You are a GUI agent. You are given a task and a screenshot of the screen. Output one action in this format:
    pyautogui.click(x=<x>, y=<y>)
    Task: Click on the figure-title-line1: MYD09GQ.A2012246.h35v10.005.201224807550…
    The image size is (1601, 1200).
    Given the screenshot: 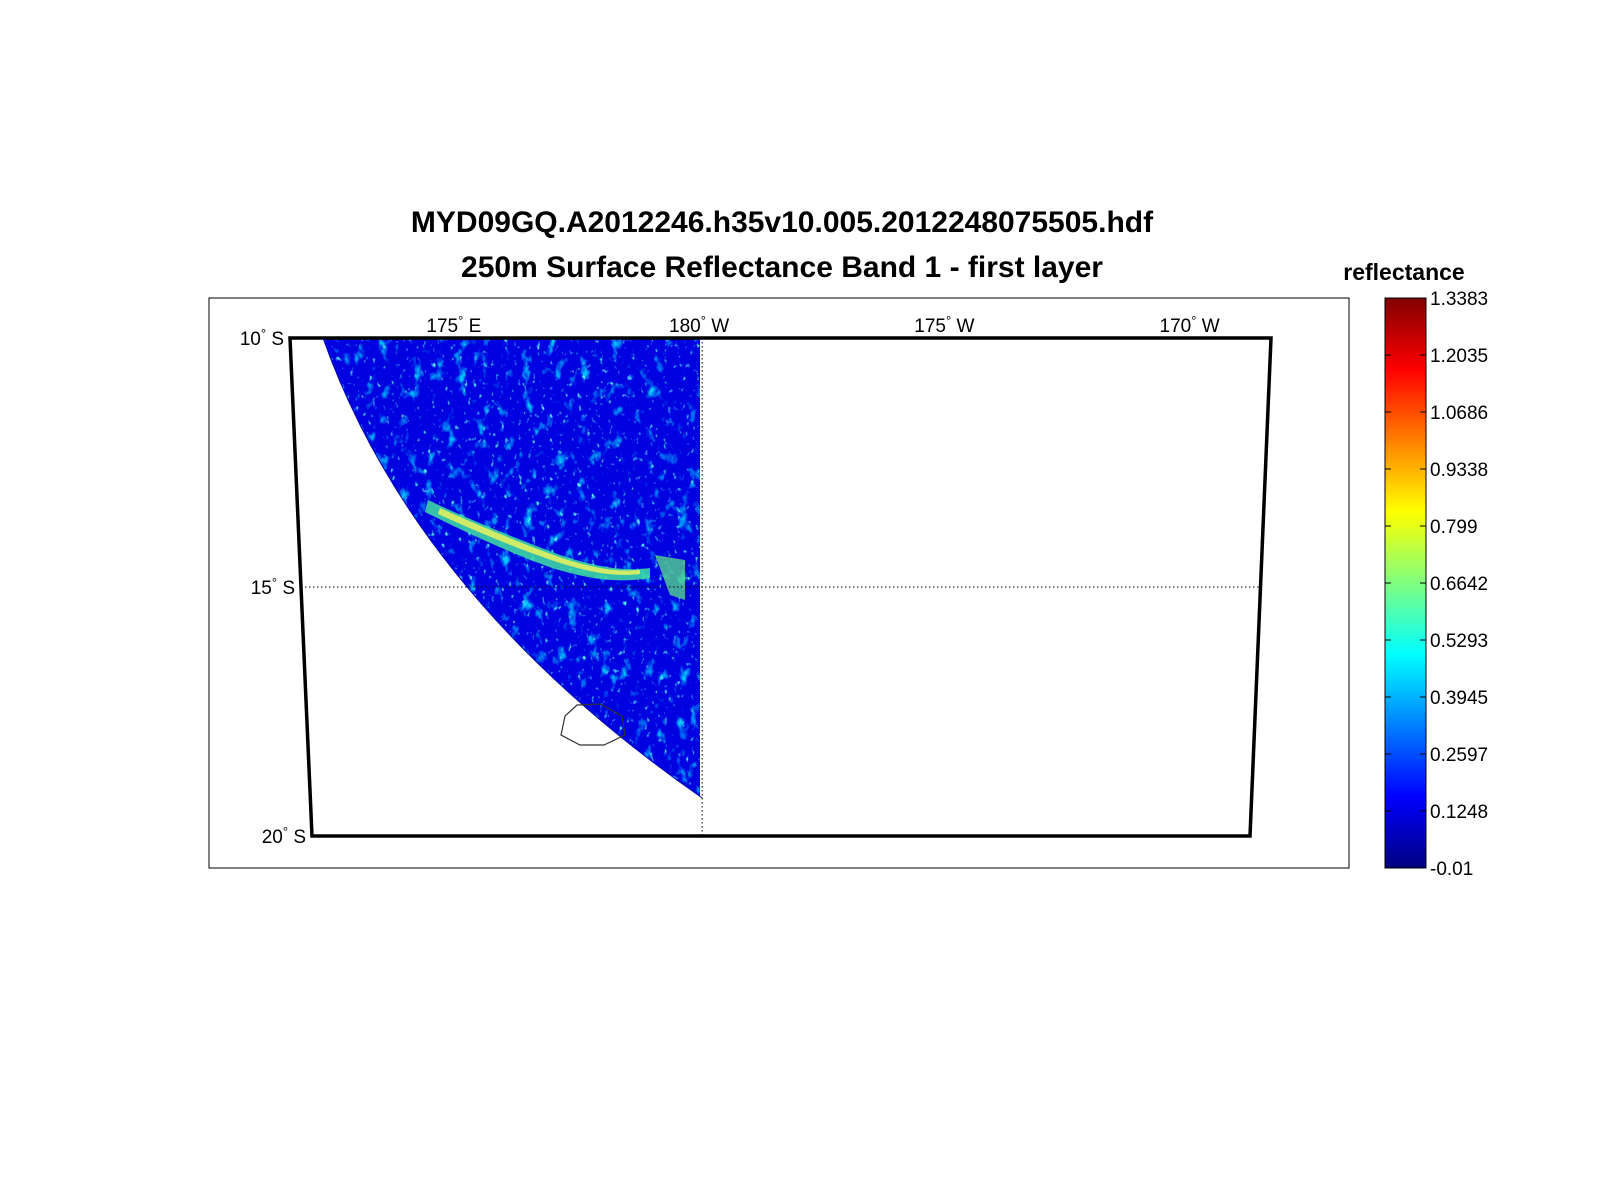 What is the action you would take?
    pyautogui.click(x=782, y=222)
    